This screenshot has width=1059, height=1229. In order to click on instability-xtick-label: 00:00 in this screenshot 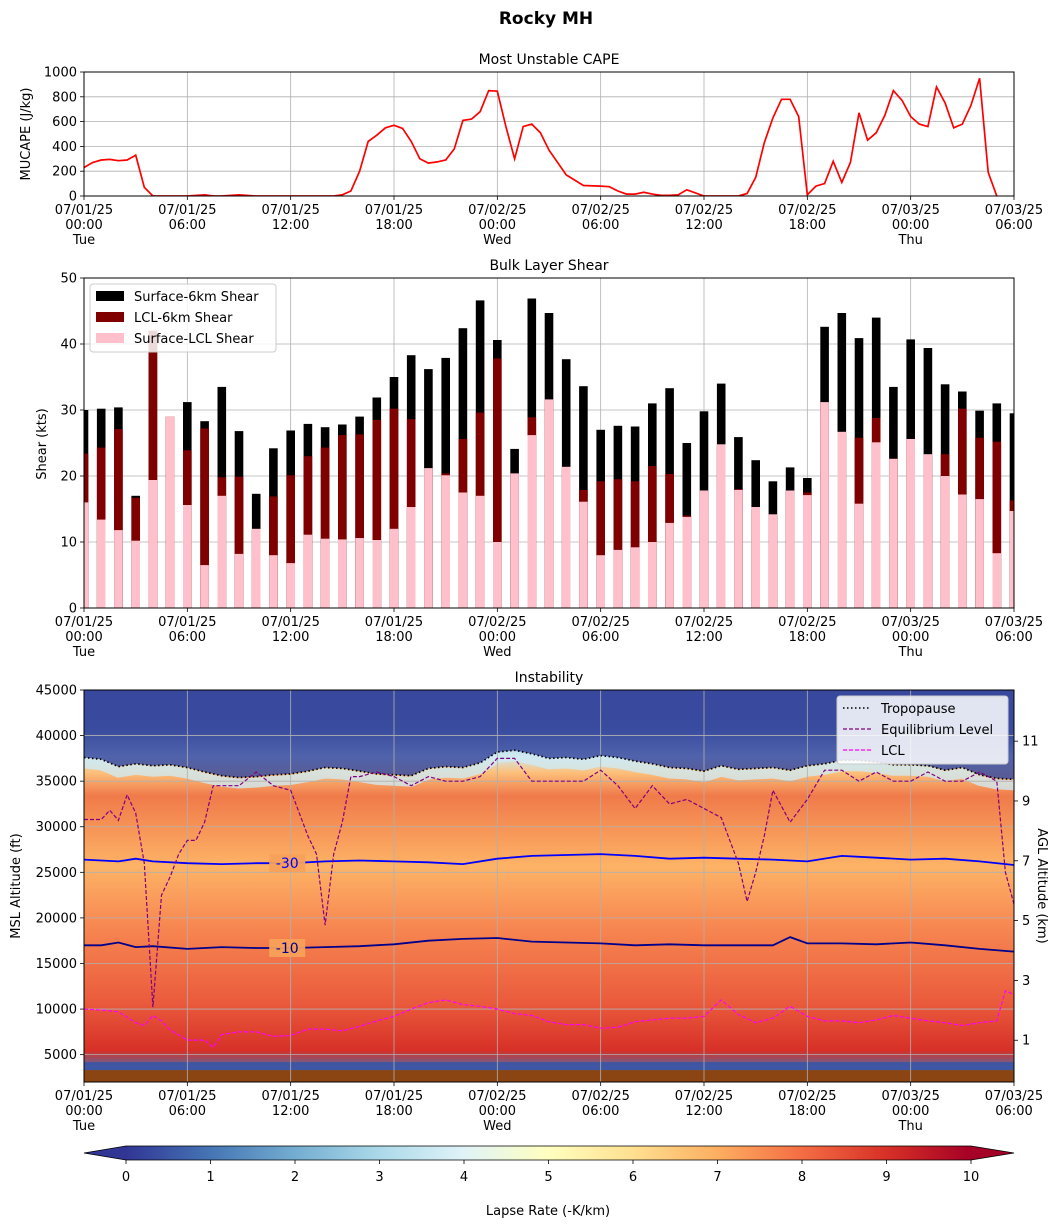, I will do `click(910, 1111)`.